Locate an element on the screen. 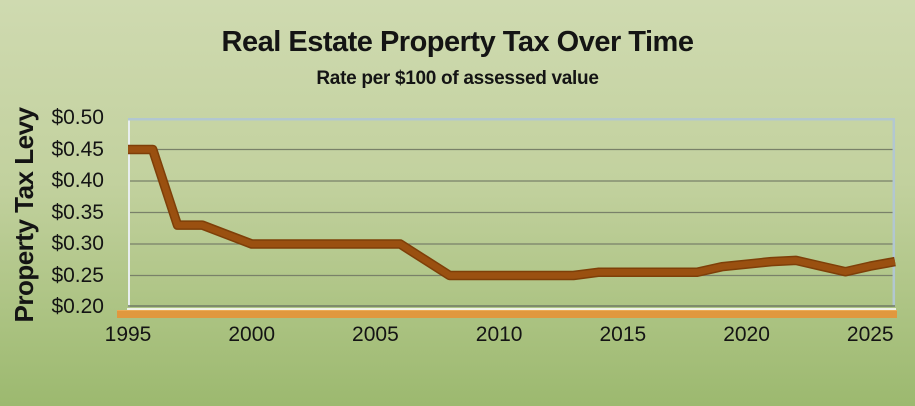  y-tick-label: $0.35 is located at coordinates (77, 212).